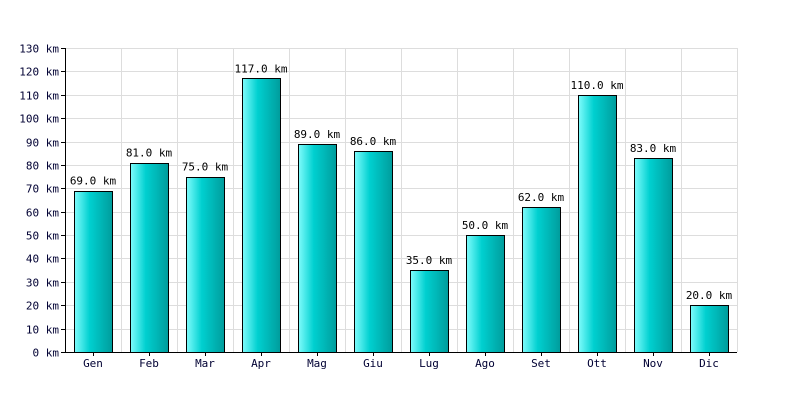 The height and width of the screenshot is (400, 800). I want to click on y-tick-label: 90 km, so click(42, 143).